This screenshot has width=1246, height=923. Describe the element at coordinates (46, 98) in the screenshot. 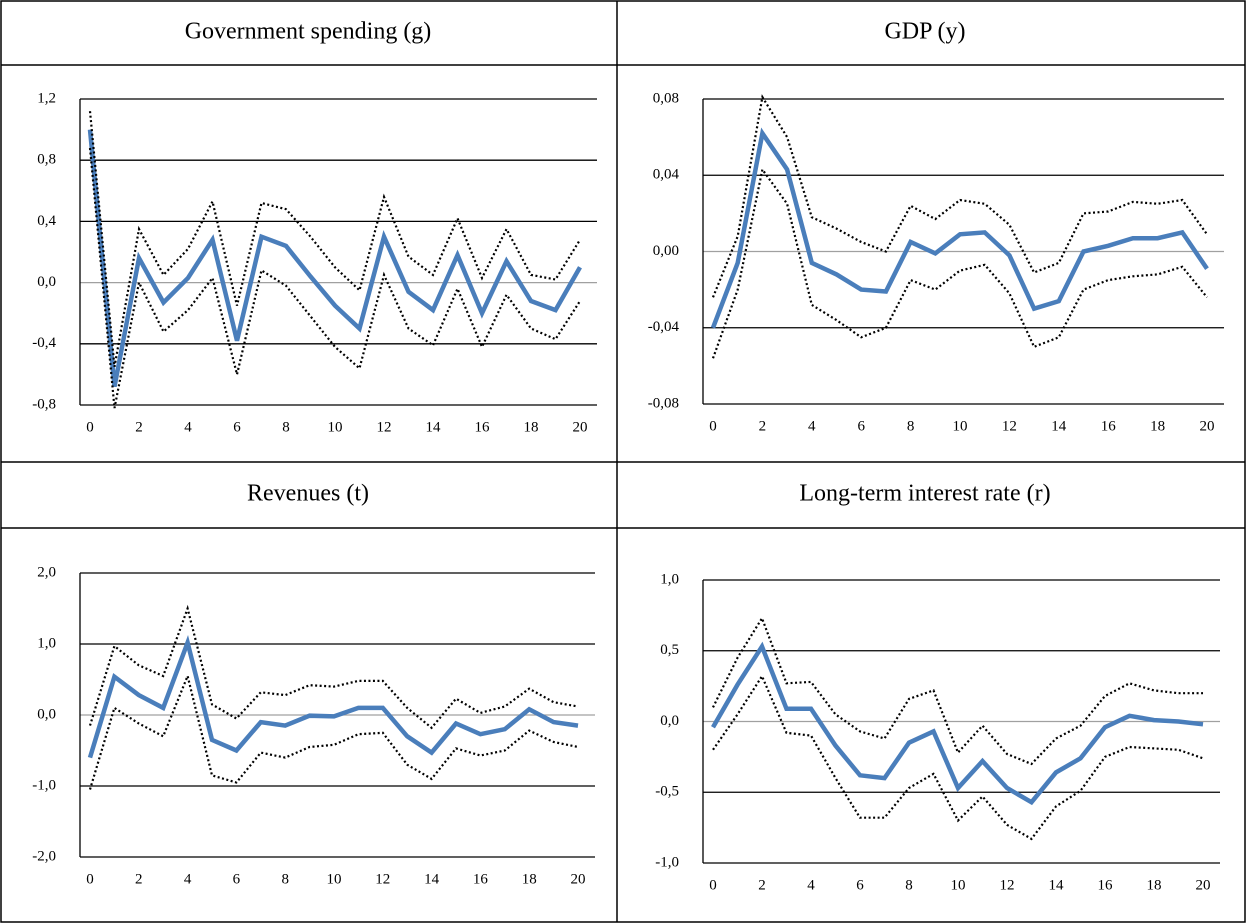

I see `y-tick-label: 1,2` at that location.